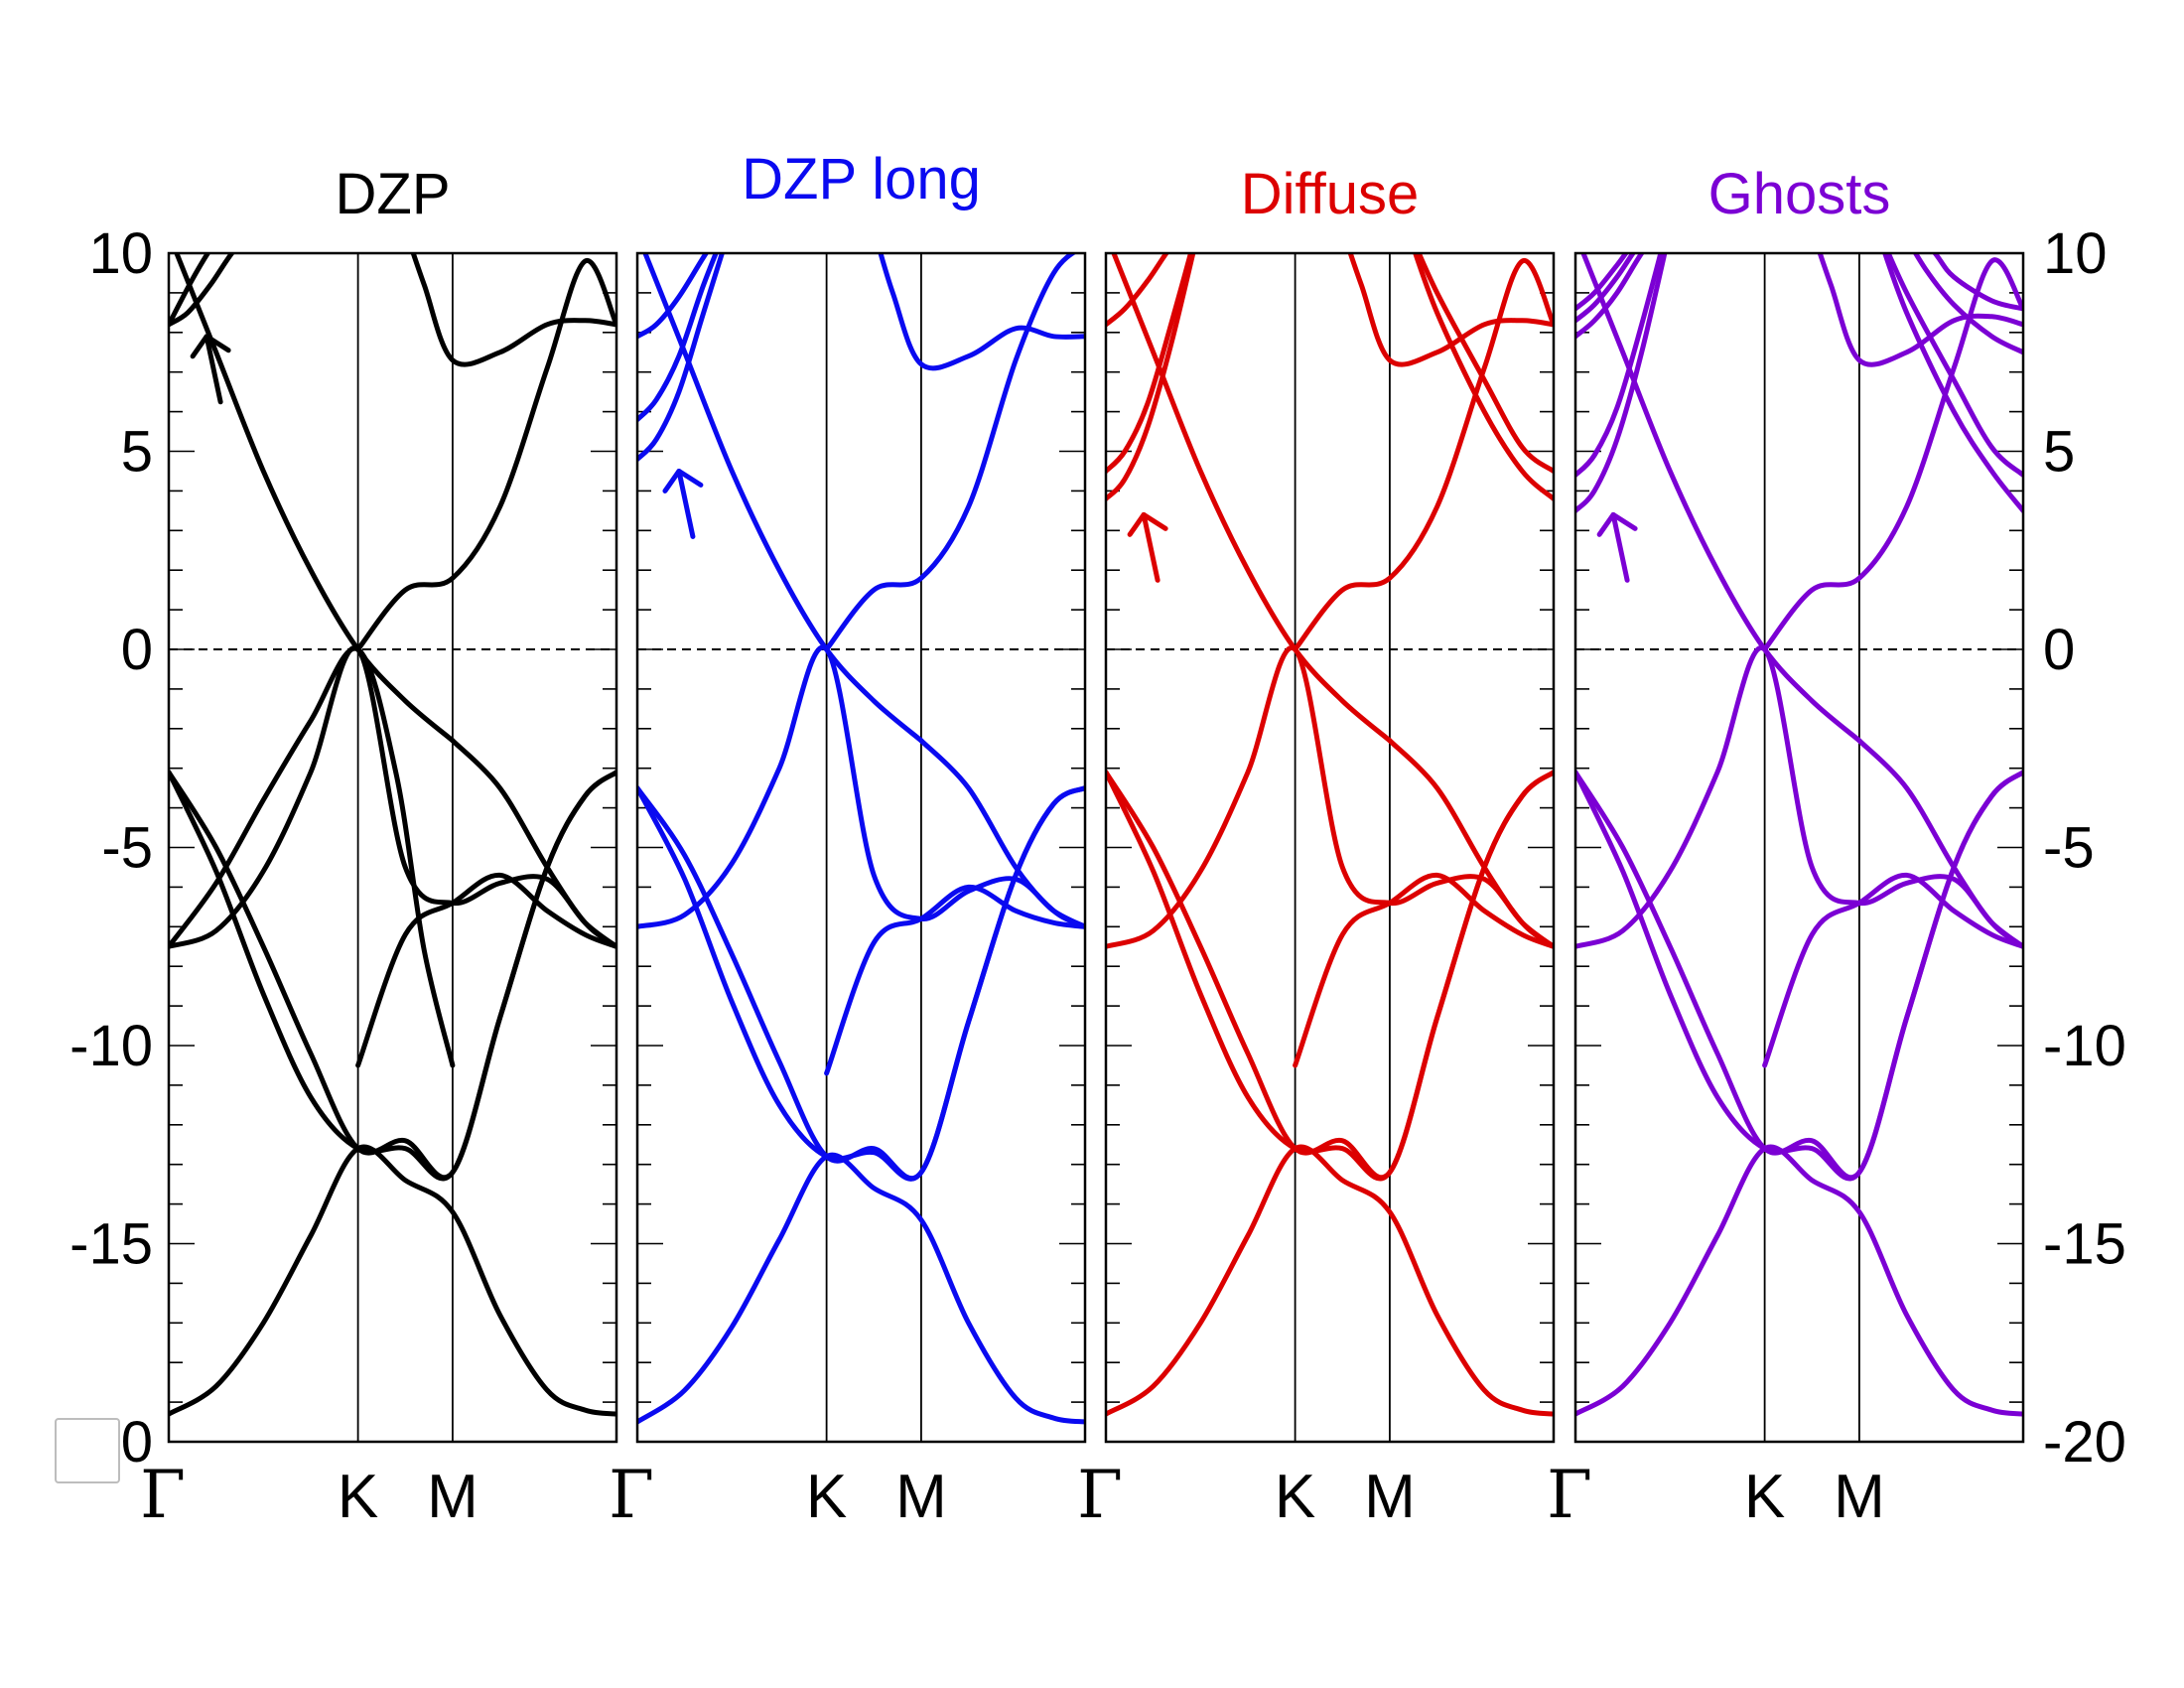 This screenshot has width=2184, height=1688. Describe the element at coordinates (393, 194) in the screenshot. I see `panel-title: DZP` at that location.